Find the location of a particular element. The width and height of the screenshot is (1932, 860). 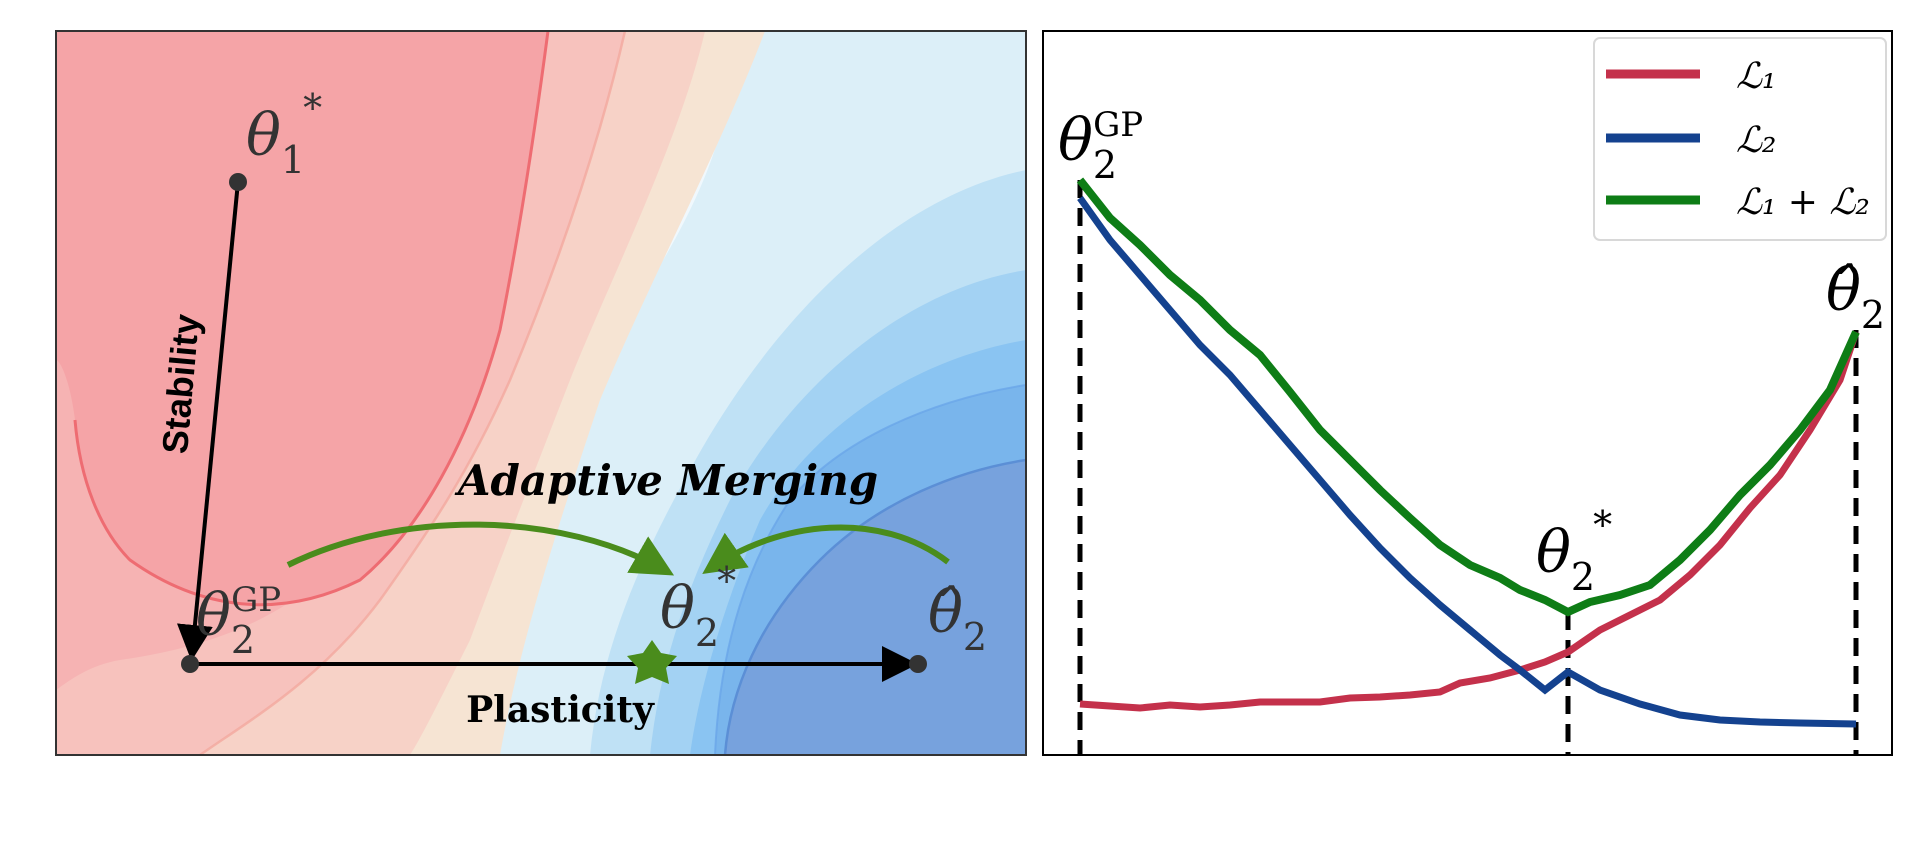

theta2-hat-point is located at coordinates (918, 664).